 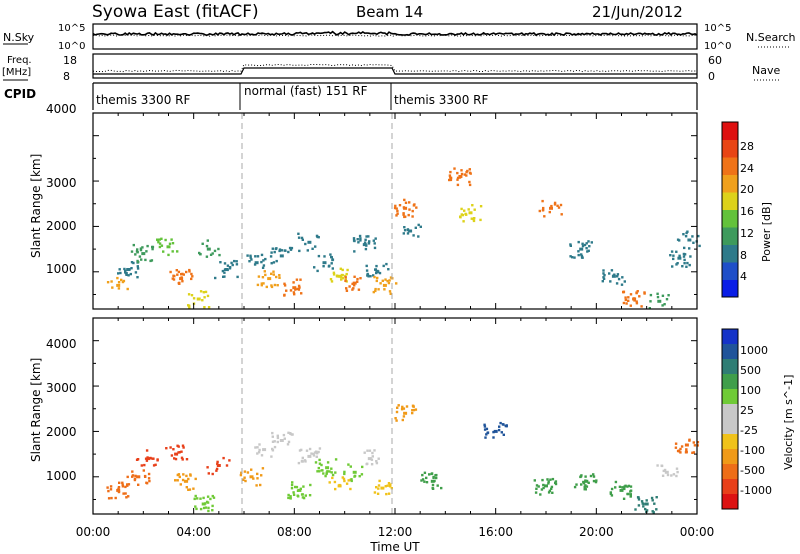 What do you see at coordinates (61, 476) in the screenshot?
I see `velocity-ytick: 1000` at bounding box center [61, 476].